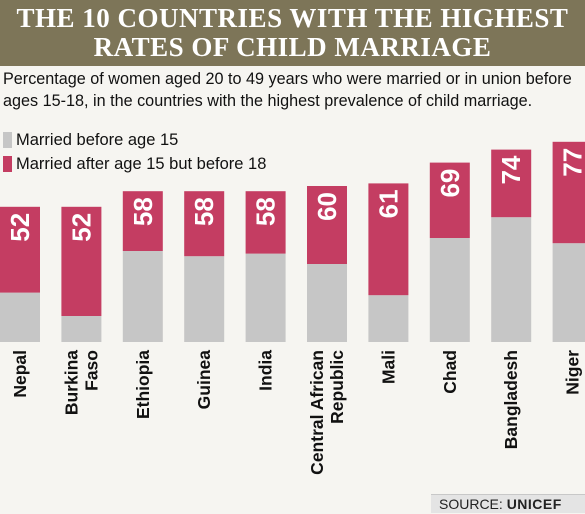 This screenshot has width=585, height=514. I want to click on bar-15-to-18-ethiopia, so click(142, 221).